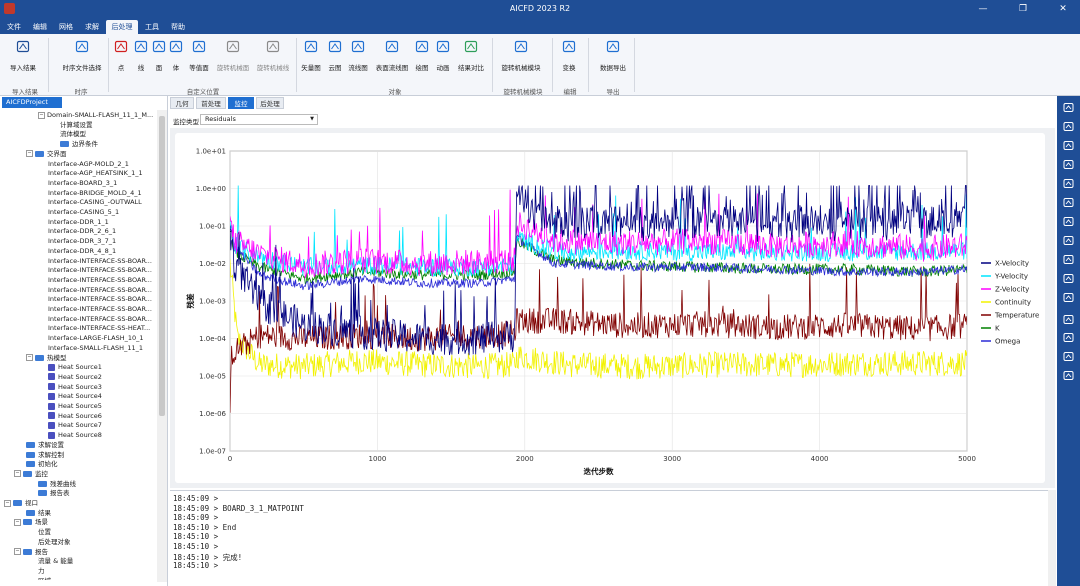 The width and height of the screenshot is (1080, 586). Describe the element at coordinates (75, 377) in the screenshot. I see `tree-item: Heat Source2` at that location.